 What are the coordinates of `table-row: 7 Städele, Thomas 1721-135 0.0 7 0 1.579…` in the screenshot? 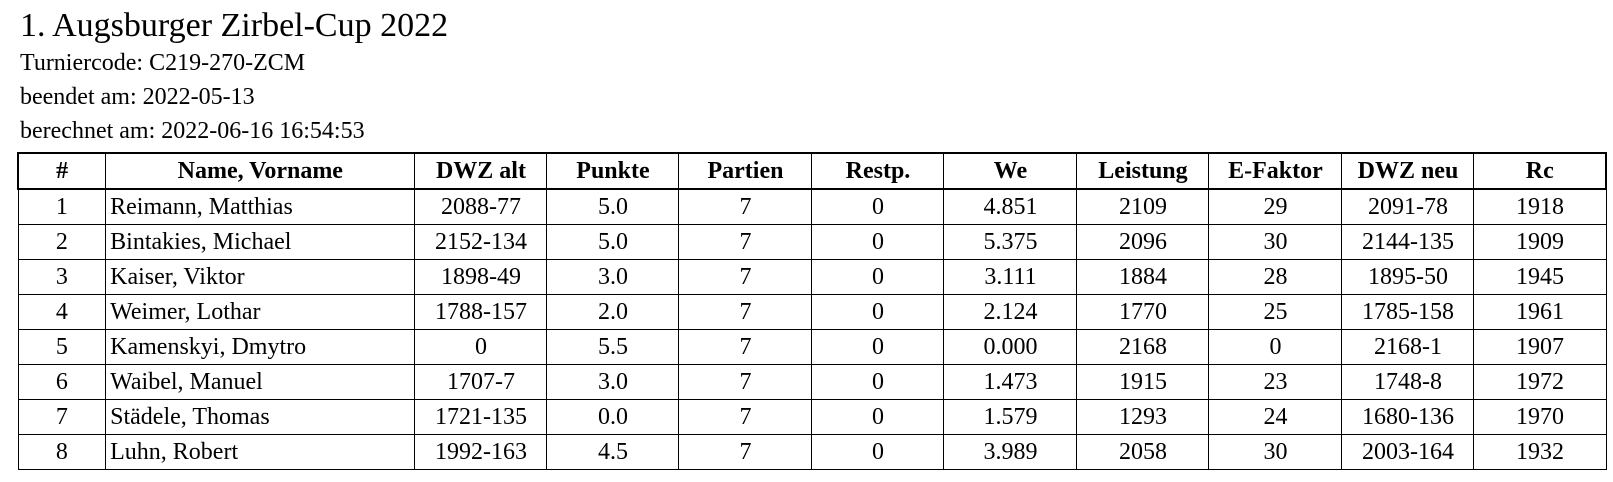 It's located at (812, 417).